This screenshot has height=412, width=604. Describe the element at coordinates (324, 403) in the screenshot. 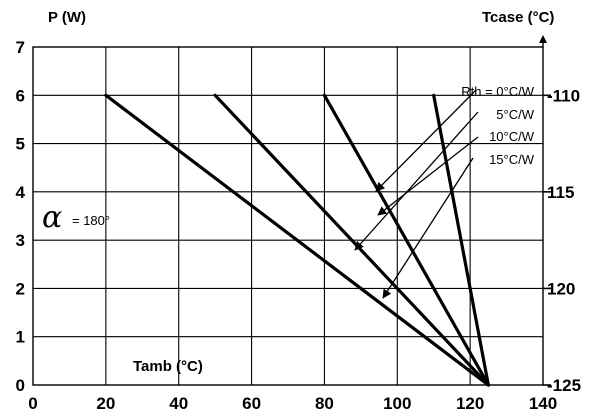

I see `x-tick-label: 80` at that location.